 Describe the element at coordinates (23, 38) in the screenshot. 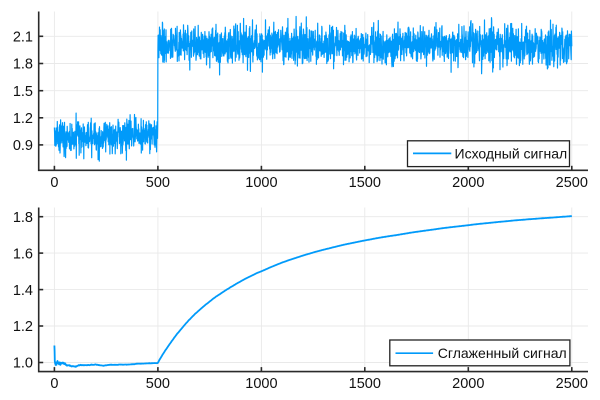

I see `svg-text: 2.1` at that location.